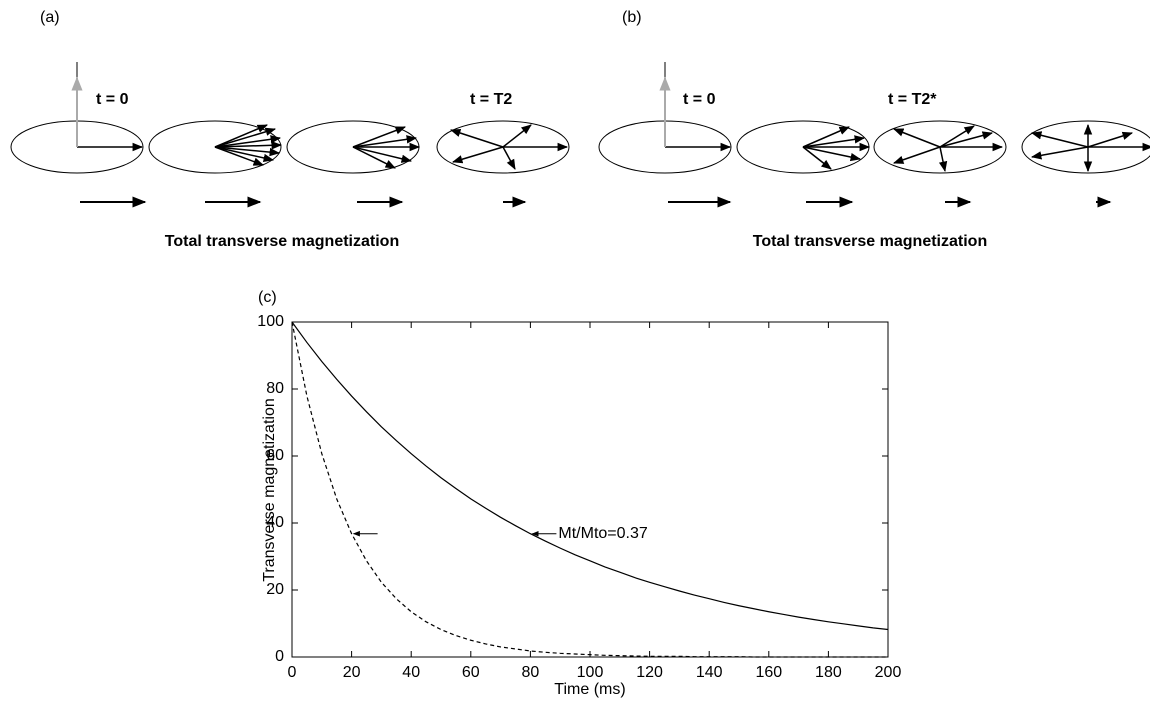 The image size is (1150, 703). What do you see at coordinates (275, 388) in the screenshot?
I see `y-tick-label: 80` at bounding box center [275, 388].